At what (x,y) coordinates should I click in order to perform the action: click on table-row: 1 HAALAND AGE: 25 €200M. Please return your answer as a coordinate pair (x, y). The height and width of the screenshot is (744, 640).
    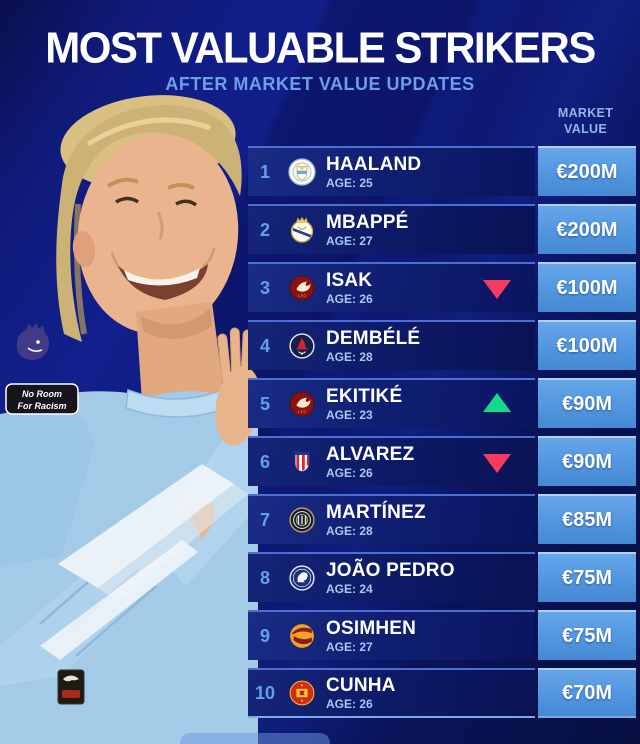
    Looking at the image, I should click on (442, 171).